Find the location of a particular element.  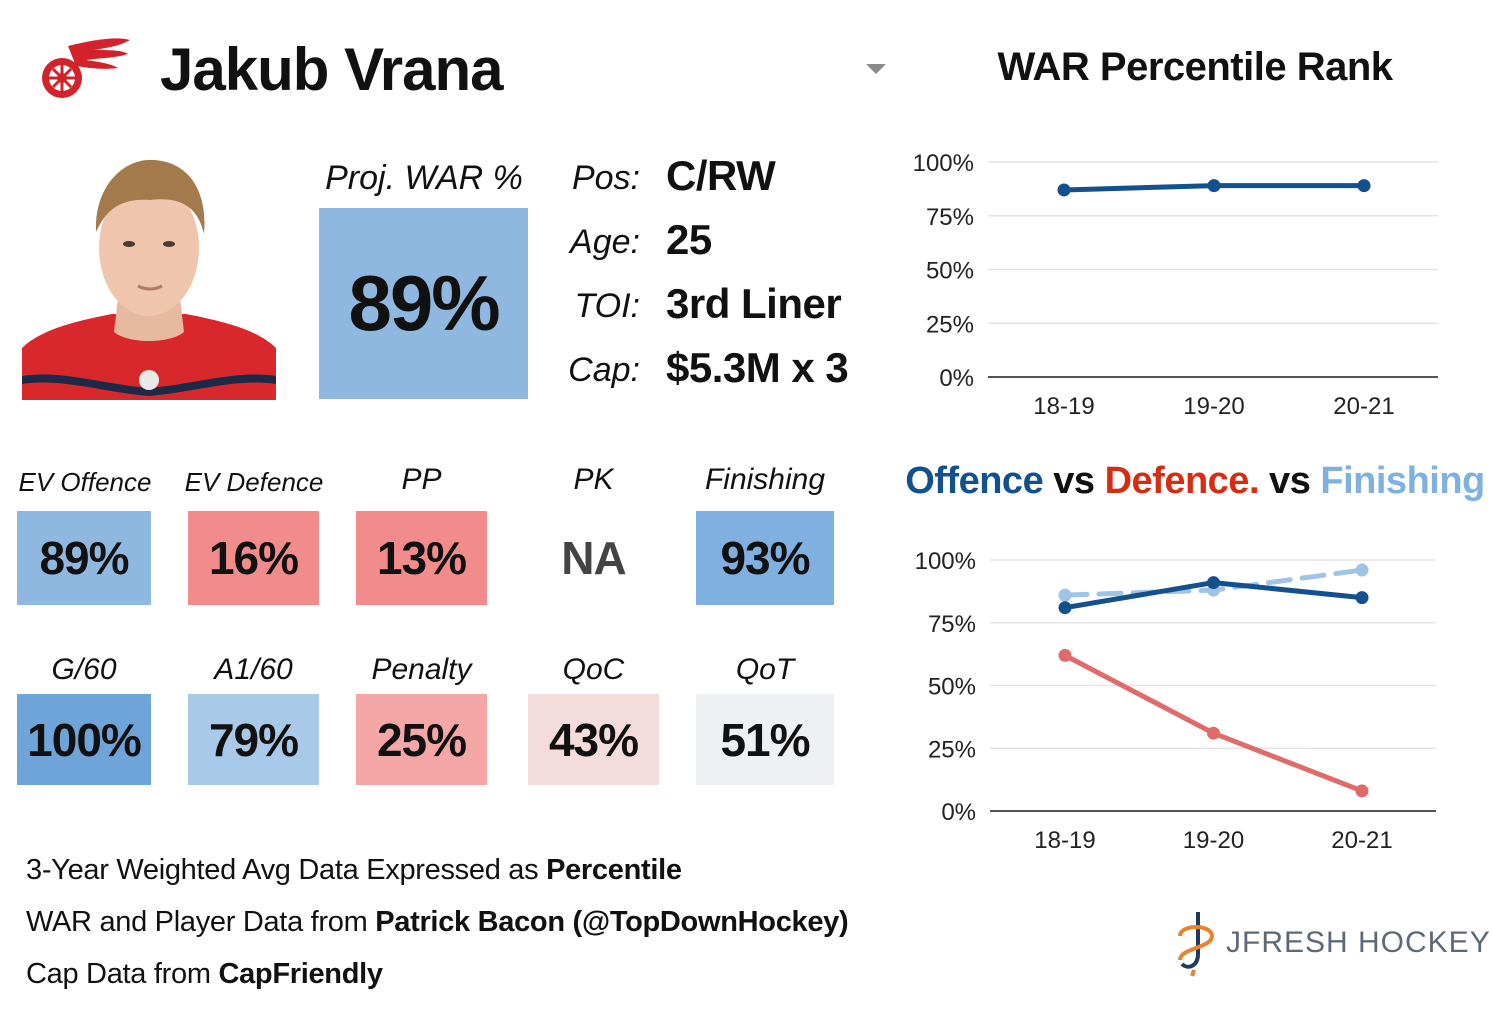

toi-label: TOI: is located at coordinates (607, 306).